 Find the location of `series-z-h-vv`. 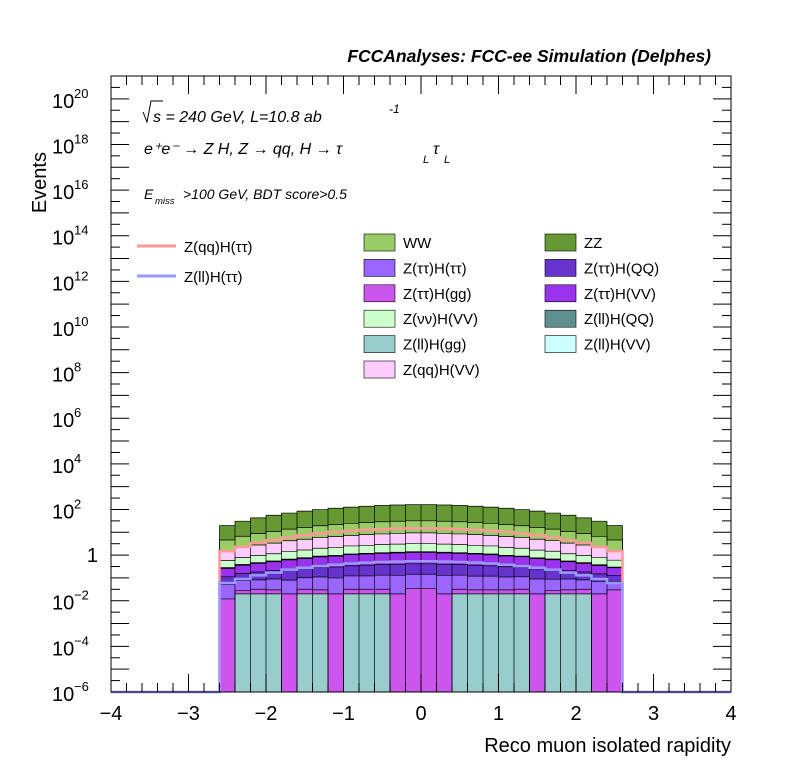

series-z-h-vv is located at coordinates (421, 564).